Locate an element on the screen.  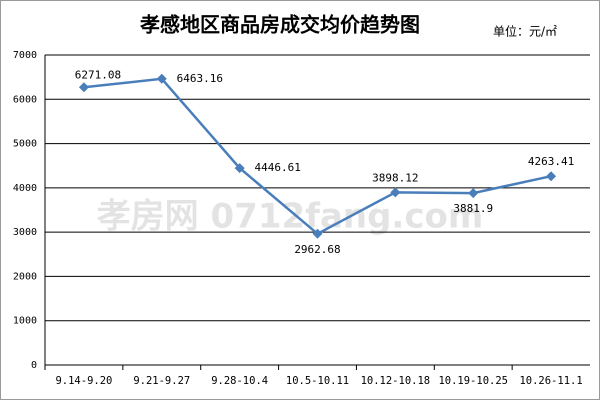
unit-label: 单位：元/㎡ is located at coordinates (525, 31).